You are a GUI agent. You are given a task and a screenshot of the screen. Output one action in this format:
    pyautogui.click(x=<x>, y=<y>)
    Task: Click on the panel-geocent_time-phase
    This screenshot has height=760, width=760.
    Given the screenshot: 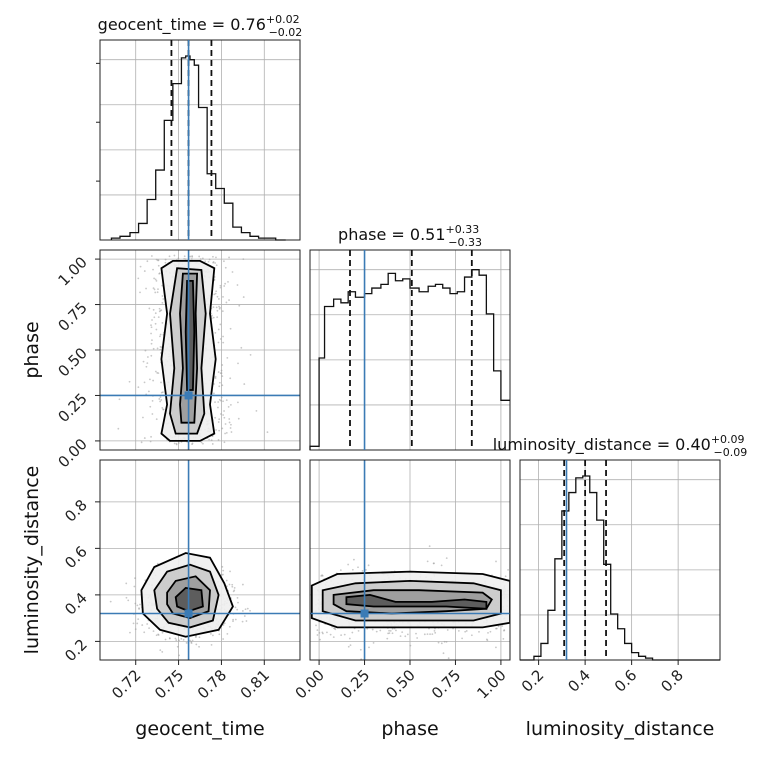 What is the action you would take?
    pyautogui.click(x=200, y=350)
    